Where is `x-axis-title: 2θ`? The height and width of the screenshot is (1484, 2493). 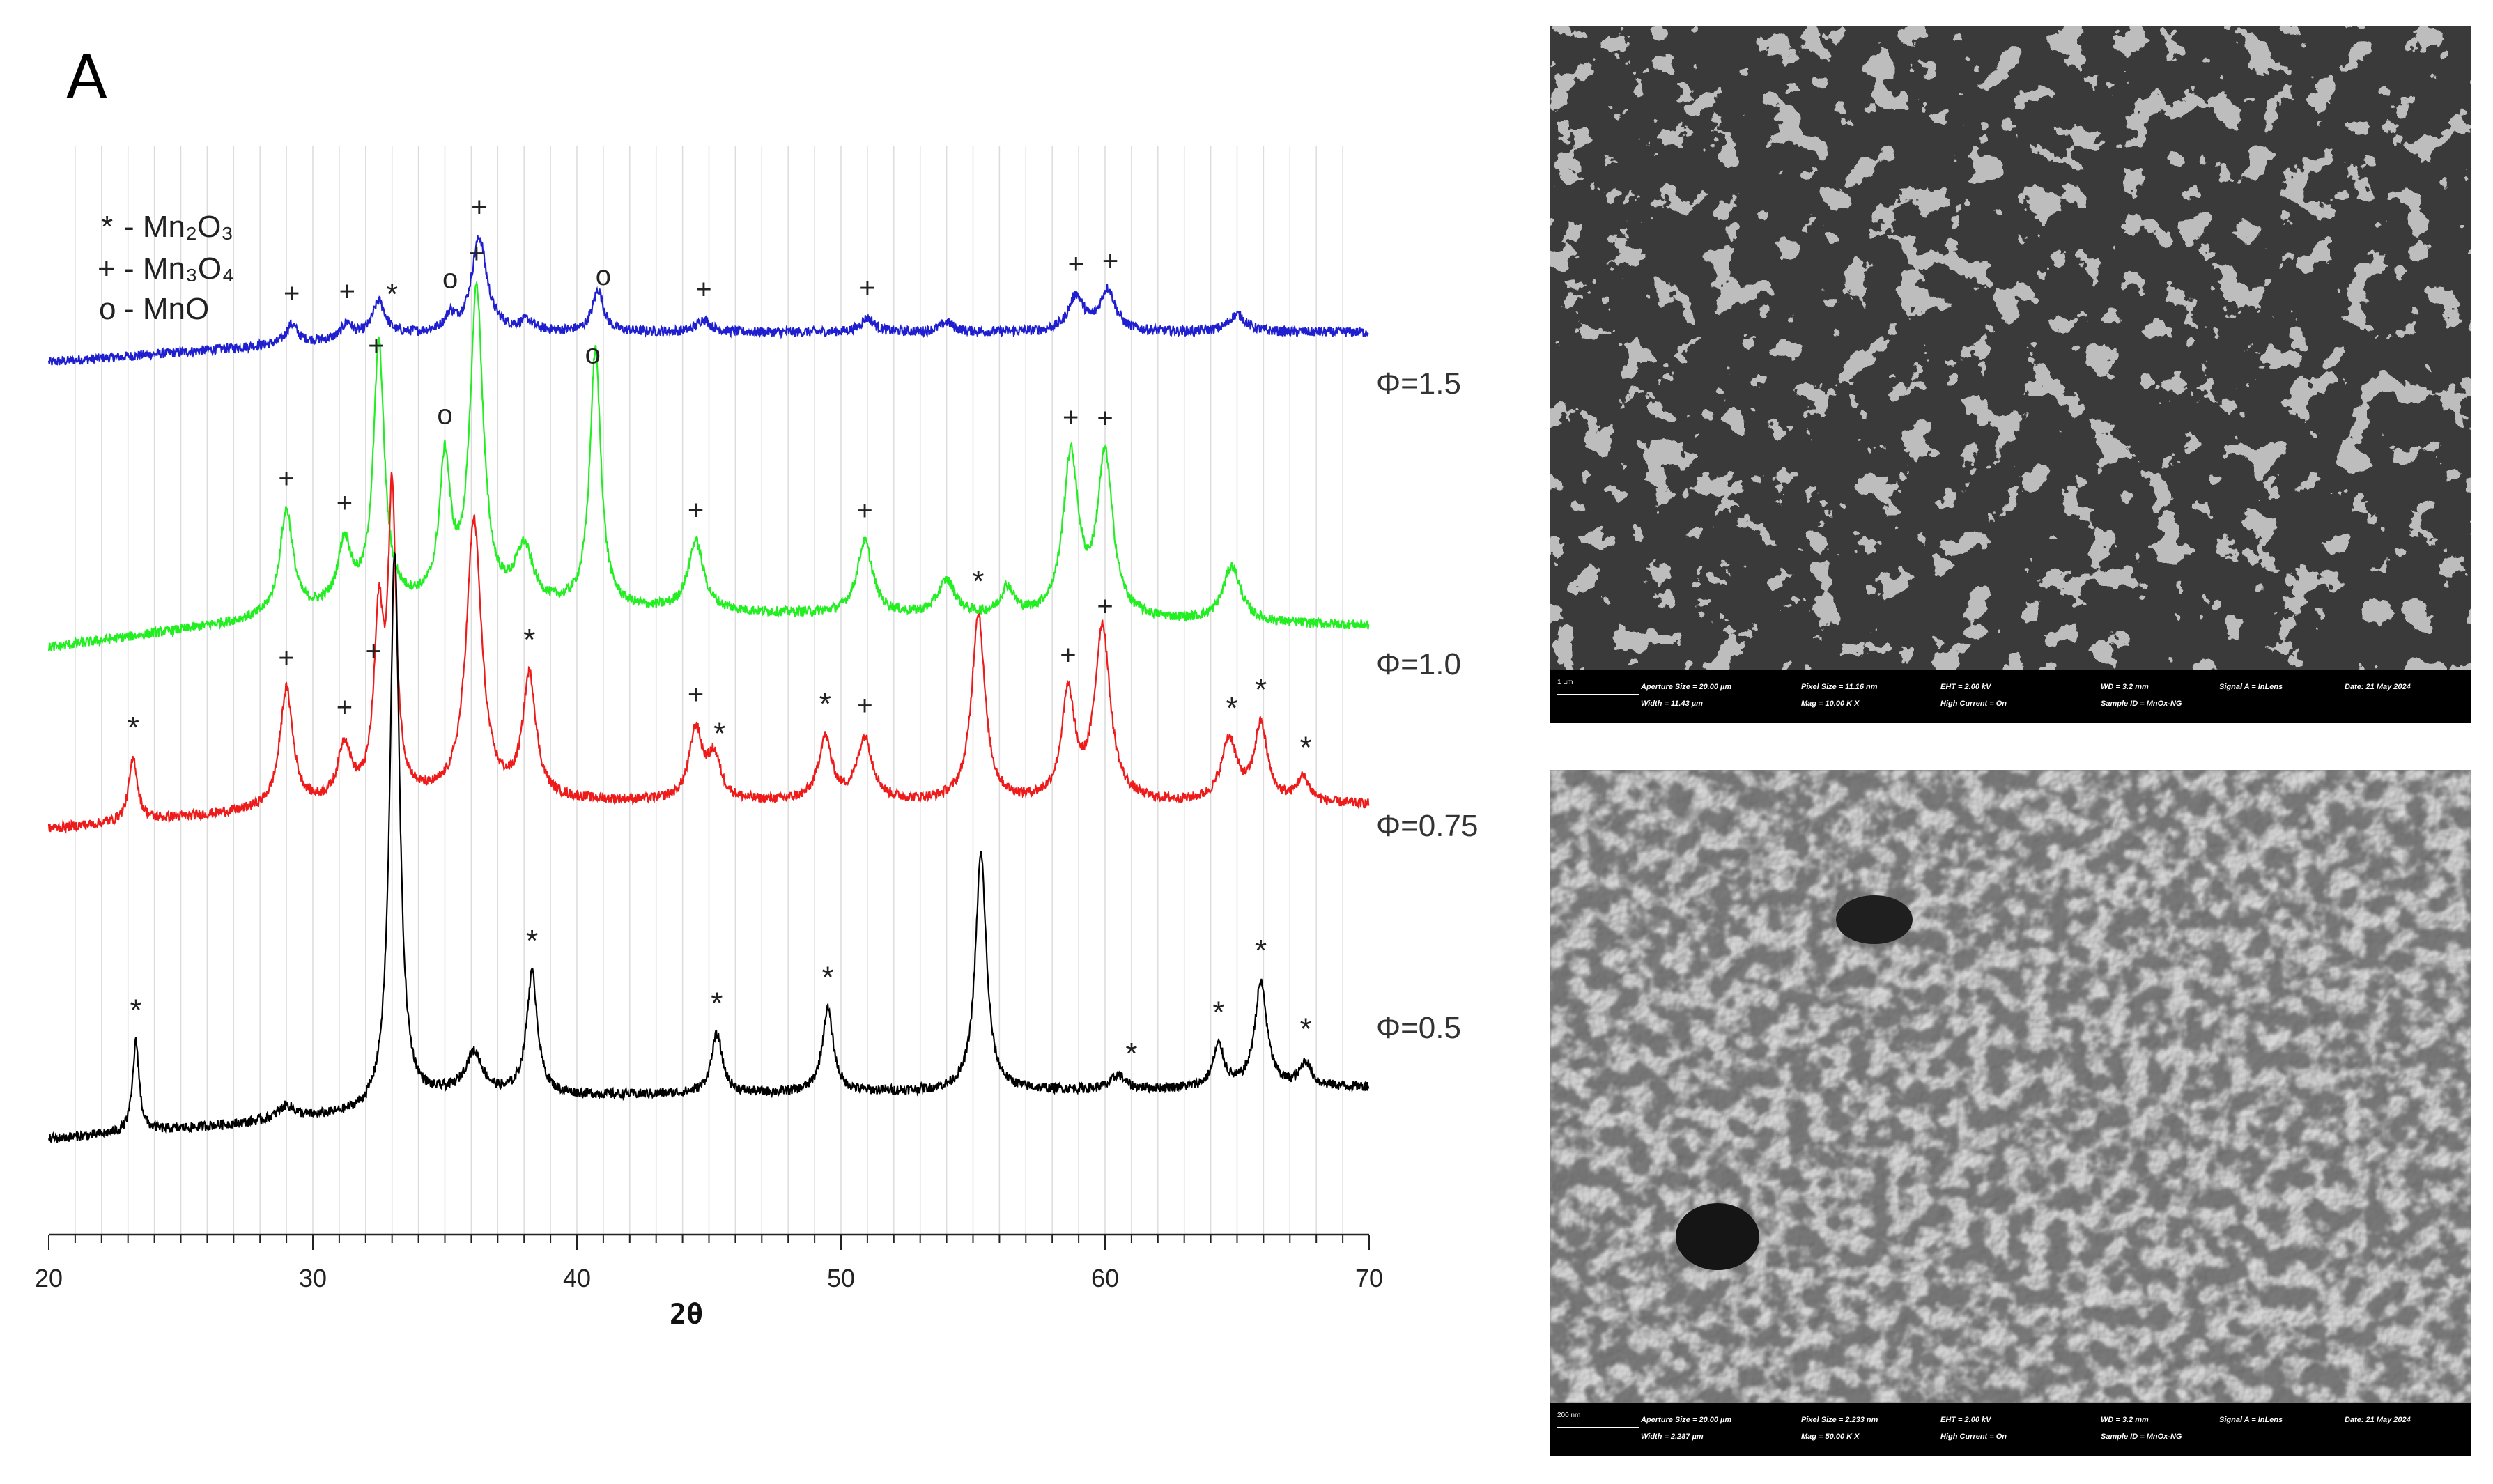
x-axis-title: 2θ is located at coordinates (686, 1315).